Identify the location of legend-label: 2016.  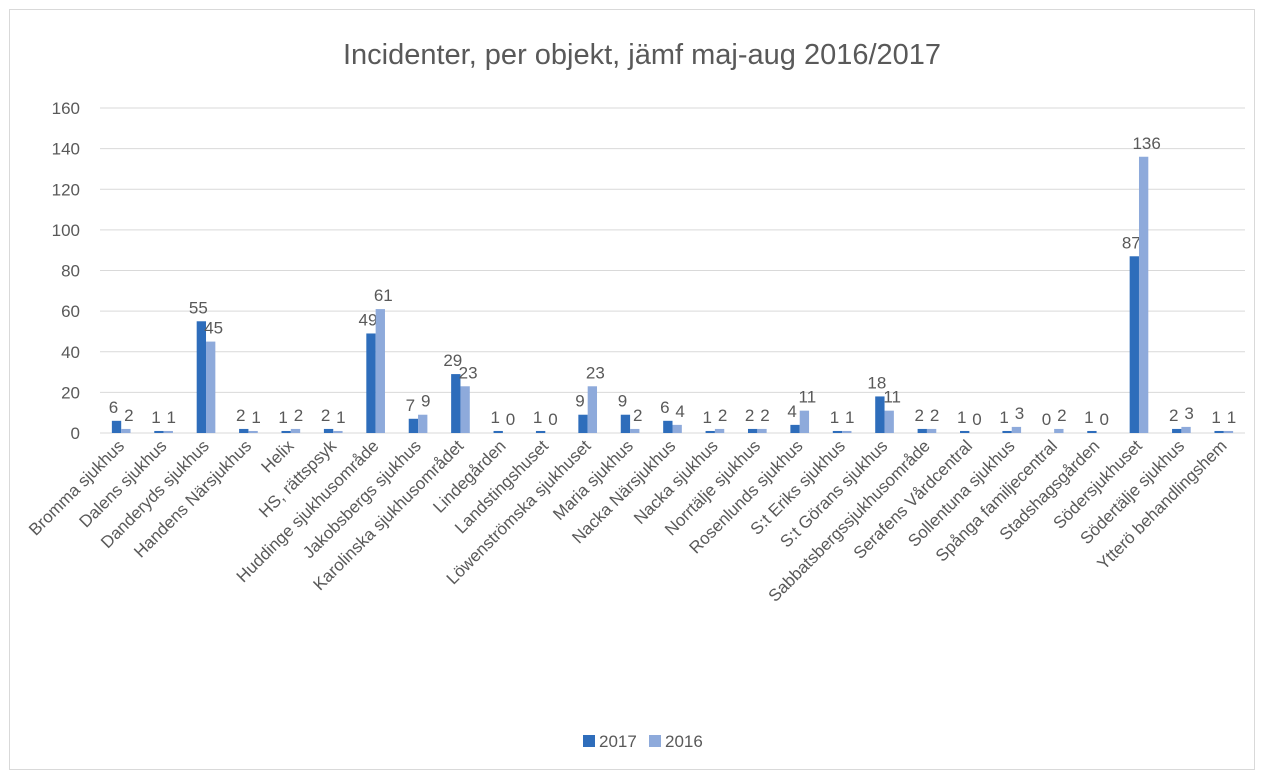
(684, 741).